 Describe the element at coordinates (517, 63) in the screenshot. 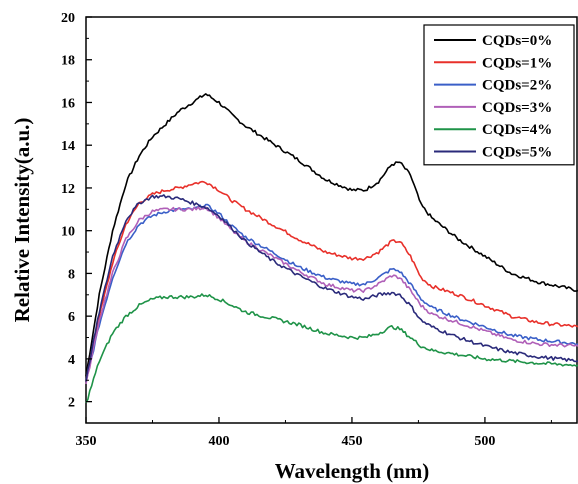

I see `legend-label: CQDs=1%` at that location.